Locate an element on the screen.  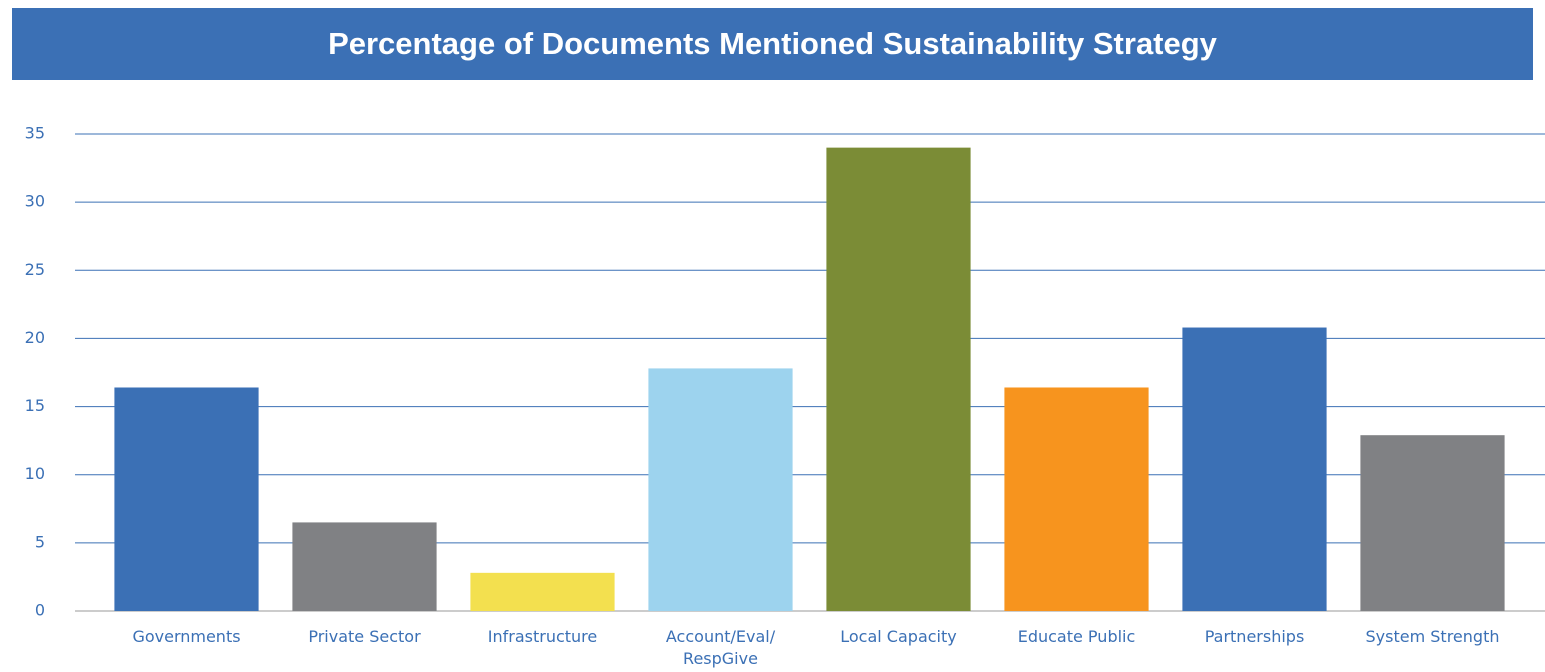
y-tick-label: 30 is located at coordinates (35, 201).